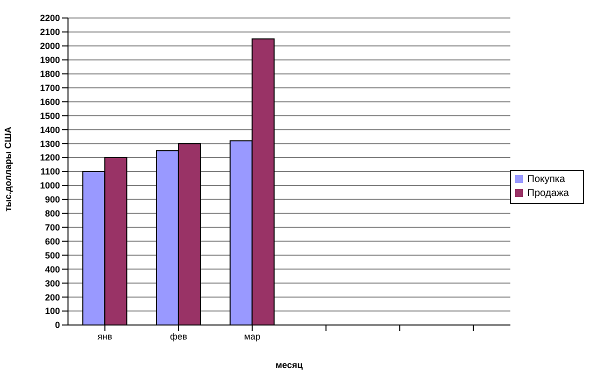 This screenshot has height=374, width=596. What do you see at coordinates (548, 193) in the screenshot?
I see `legend-label: Продажа` at bounding box center [548, 193].